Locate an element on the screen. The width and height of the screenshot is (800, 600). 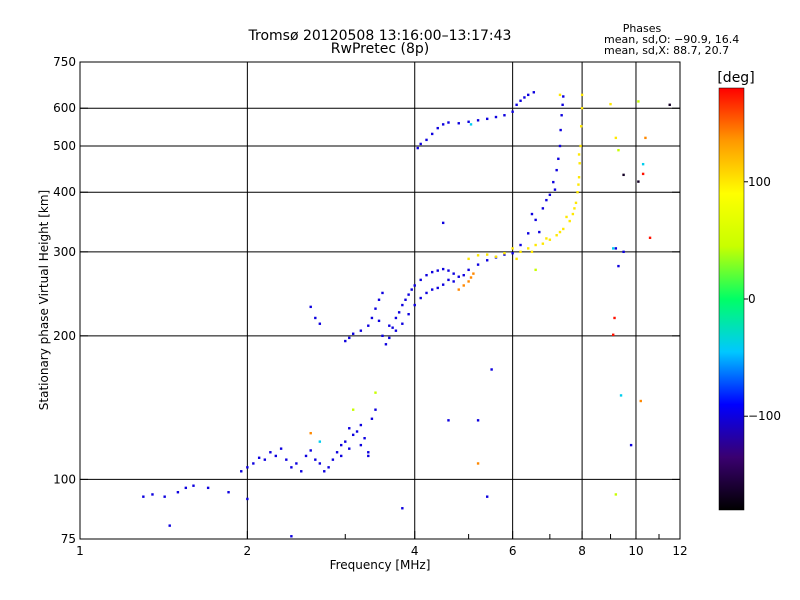
x-tick-label: 6 is located at coordinates (513, 551).